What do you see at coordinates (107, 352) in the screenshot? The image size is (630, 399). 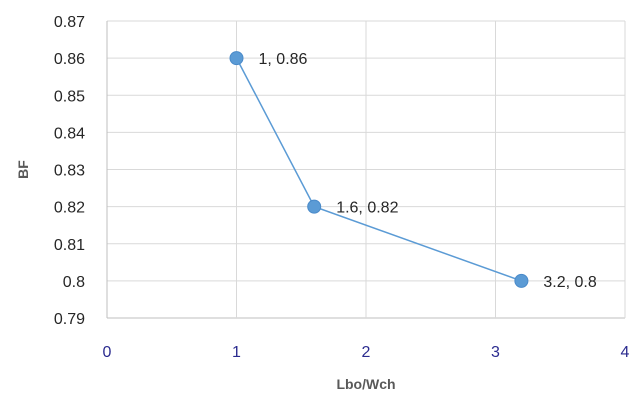 I see `x-tick-label: 0` at bounding box center [107, 352].